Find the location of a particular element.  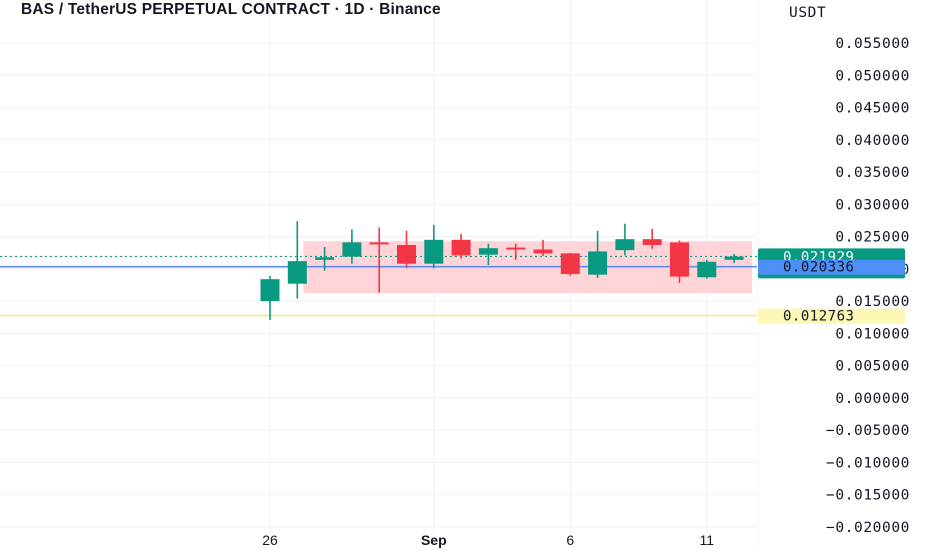

y-tick-label: −0.010000 is located at coordinates (868, 463).